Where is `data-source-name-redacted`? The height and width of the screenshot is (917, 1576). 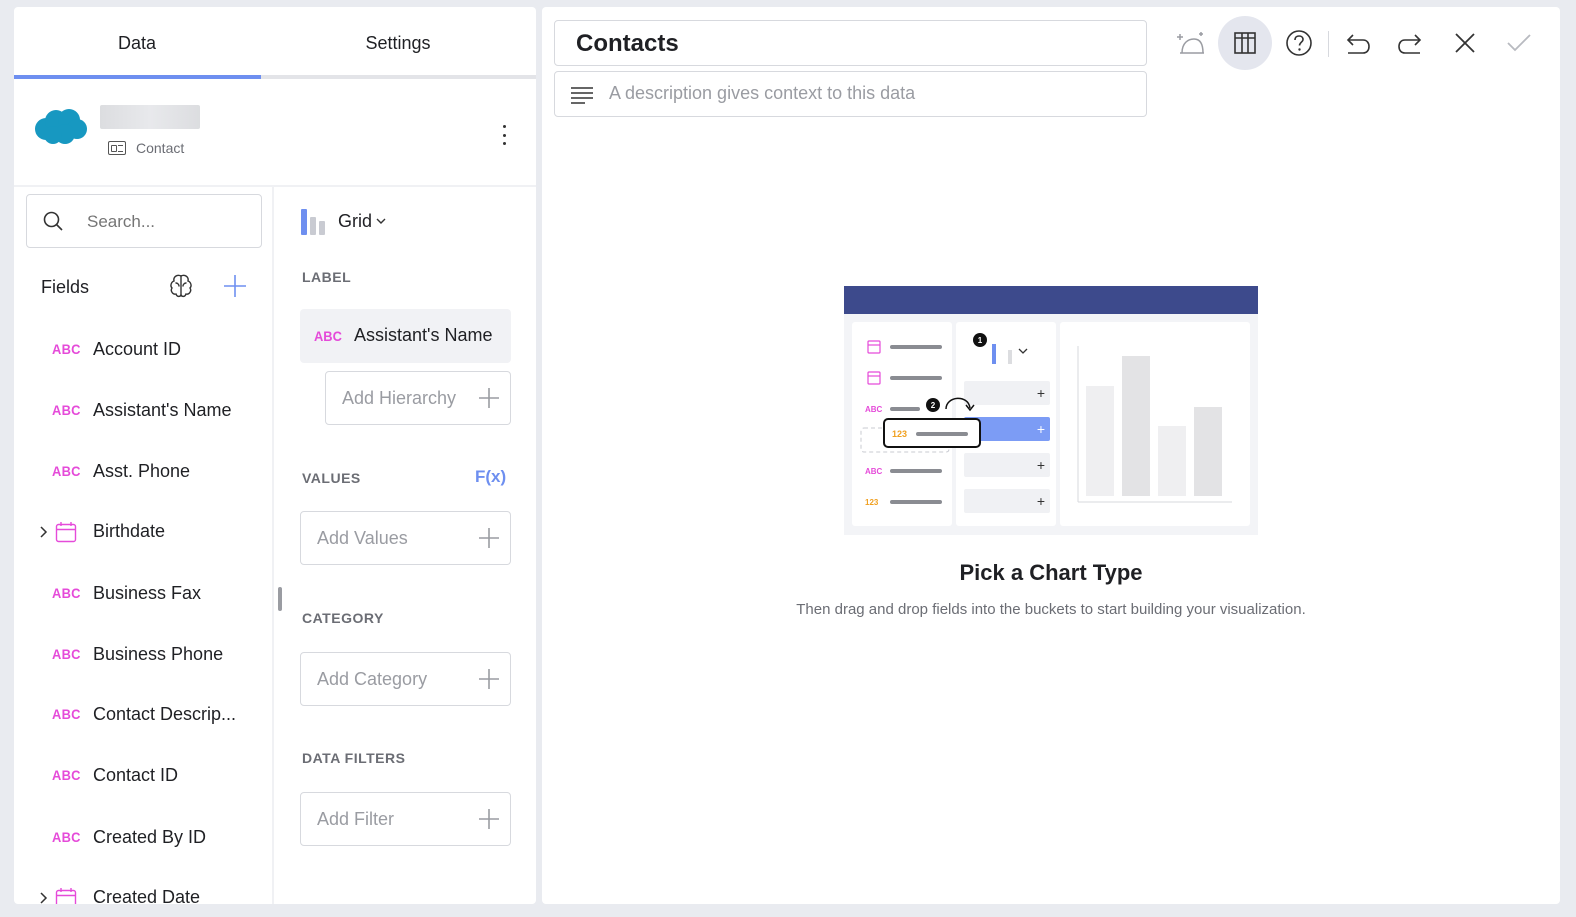 data-source-name-redacted is located at coordinates (150, 117).